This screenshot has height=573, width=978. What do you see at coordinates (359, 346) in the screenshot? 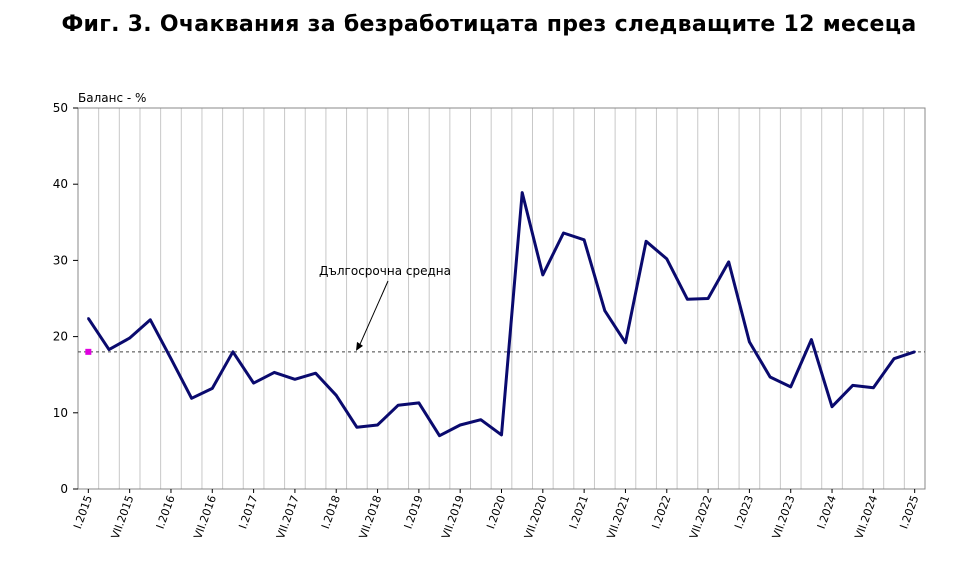
I see `annotation-arrowhead` at bounding box center [359, 346].